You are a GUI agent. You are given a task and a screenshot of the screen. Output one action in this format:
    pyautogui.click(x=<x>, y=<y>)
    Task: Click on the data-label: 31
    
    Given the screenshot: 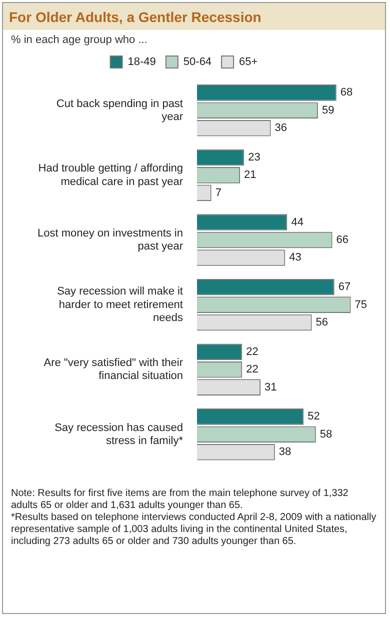 What is the action you would take?
    pyautogui.click(x=270, y=387)
    